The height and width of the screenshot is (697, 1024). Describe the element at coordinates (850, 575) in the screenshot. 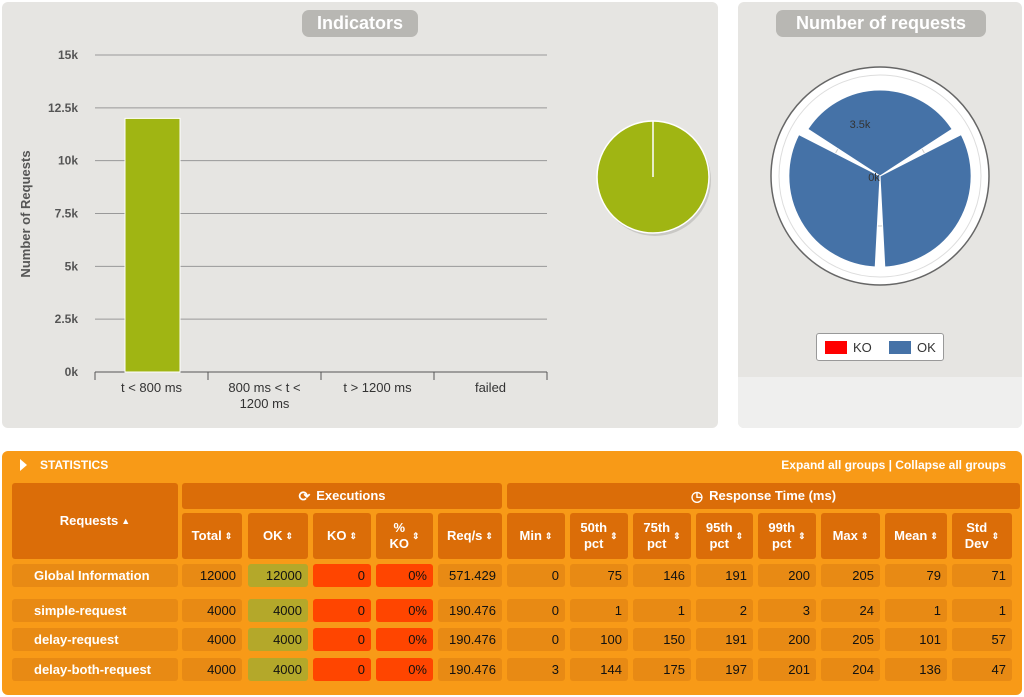

I see `row-value-max: 205` at that location.